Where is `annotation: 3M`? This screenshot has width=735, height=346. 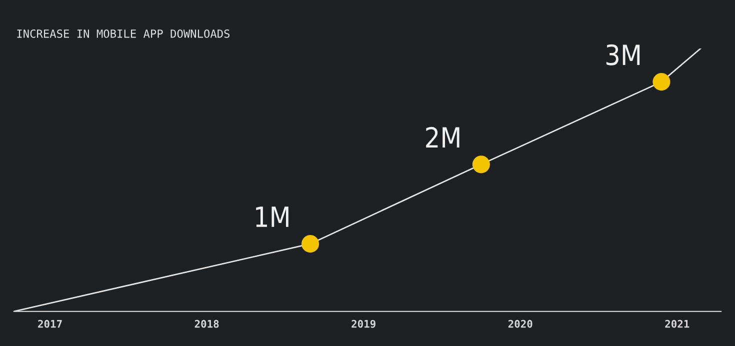 annotation: 3M is located at coordinates (623, 55).